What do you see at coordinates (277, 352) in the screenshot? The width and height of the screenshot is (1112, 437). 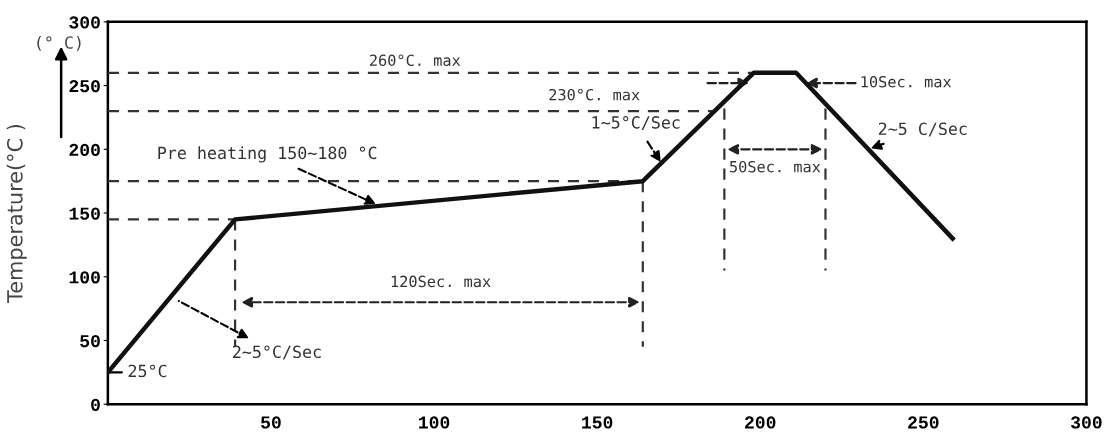 I see `annotation: 2~5°C/Sec` at bounding box center [277, 352].